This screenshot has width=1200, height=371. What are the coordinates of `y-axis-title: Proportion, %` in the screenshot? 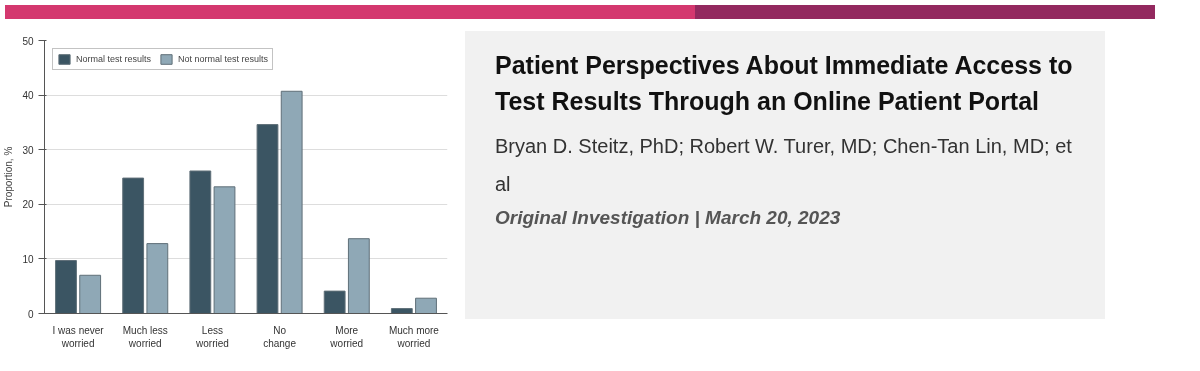 It's located at (9, 177).